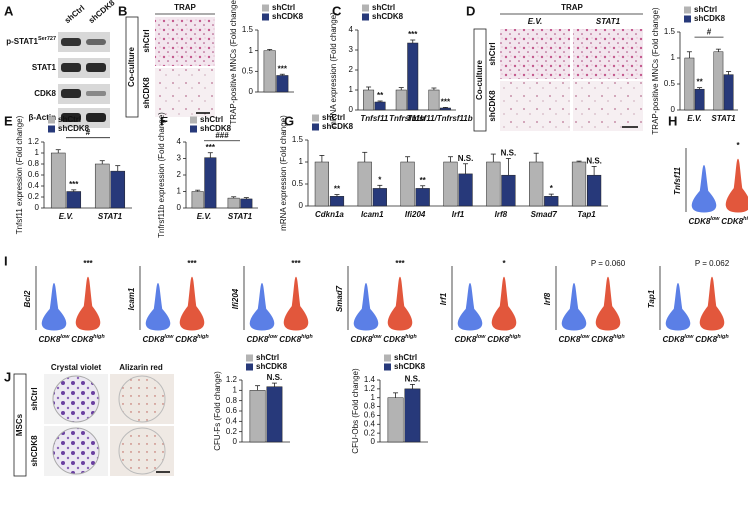  I want to click on side-box, so click(20, 425).